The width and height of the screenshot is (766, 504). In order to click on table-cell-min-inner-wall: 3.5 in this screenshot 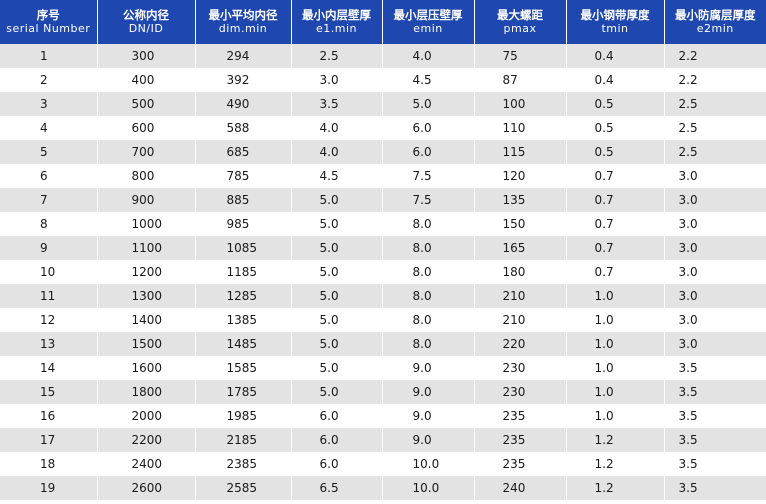, I will do `click(337, 104)`.